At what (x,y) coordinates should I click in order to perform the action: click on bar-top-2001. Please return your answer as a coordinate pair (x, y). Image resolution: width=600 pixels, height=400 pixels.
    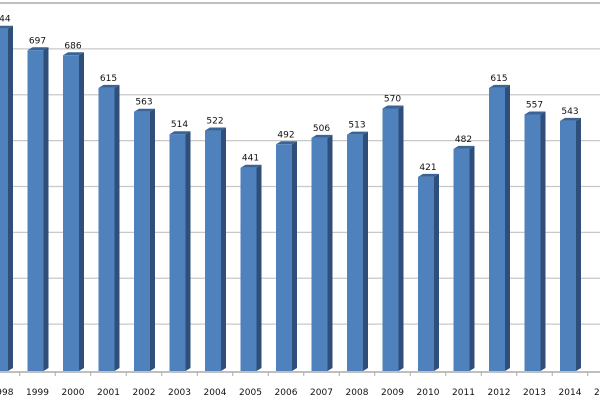
    Looking at the image, I should click on (109, 86).